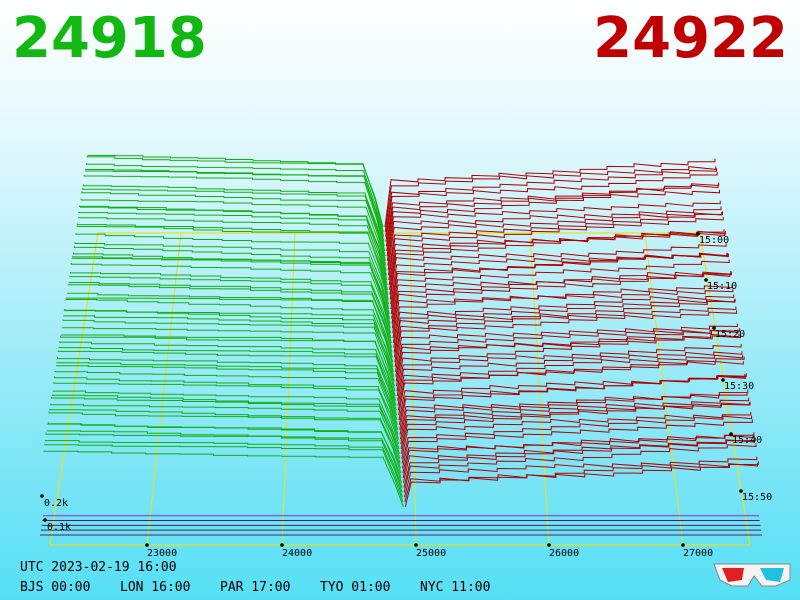 The image size is (800, 600). Describe the element at coordinates (690, 38) in the screenshot. I see `ask-price: 24922` at that location.